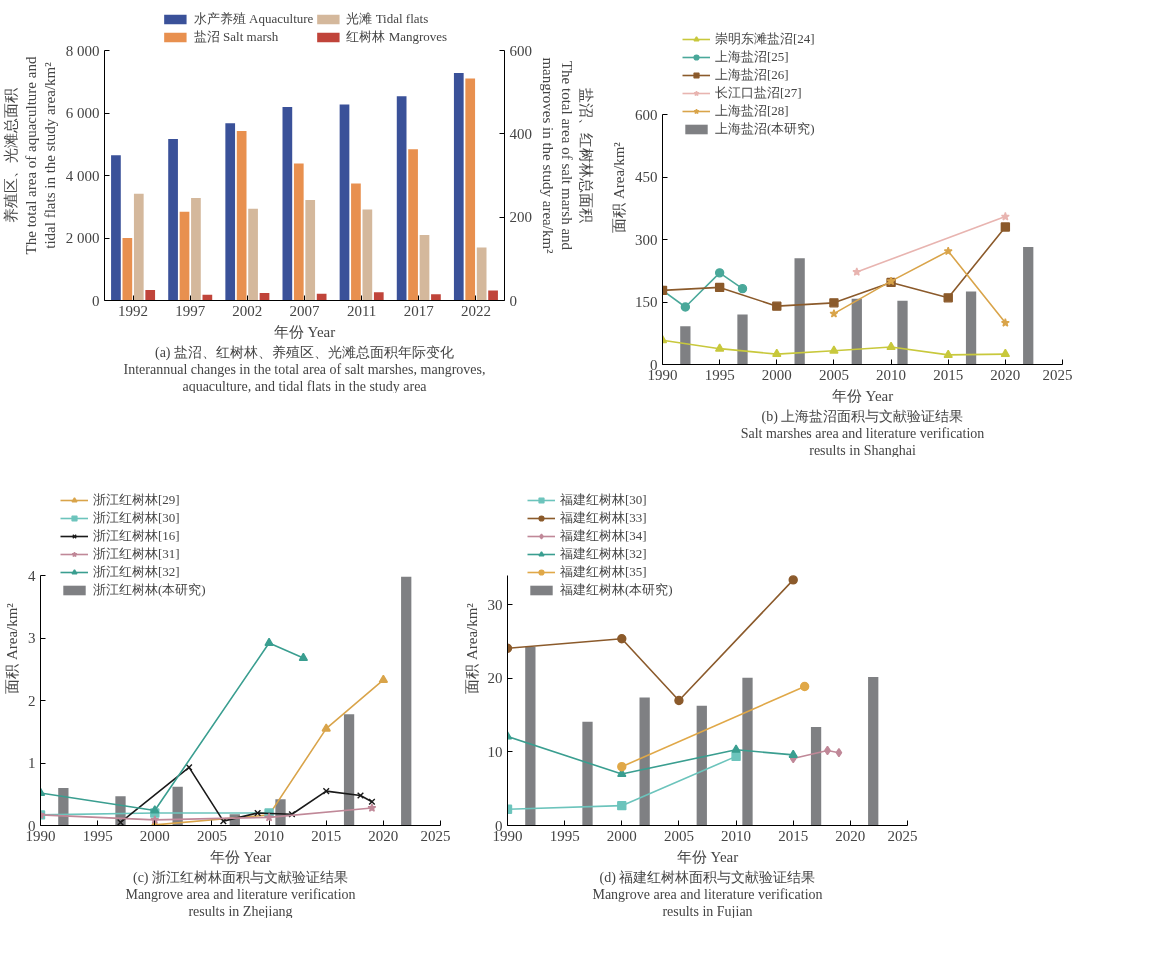 Image resolution: width=1152 pixels, height=980 pixels. Describe the element at coordinates (862, 450) in the screenshot. I see `text: results in Shanghai` at that location.